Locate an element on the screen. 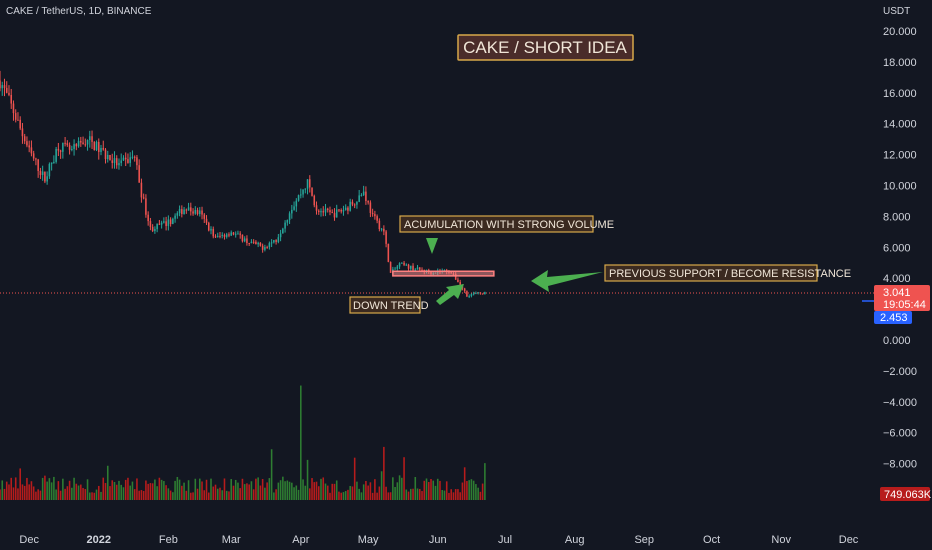 The width and height of the screenshot is (932, 550). y-tick-label: −6.000 is located at coordinates (900, 434).